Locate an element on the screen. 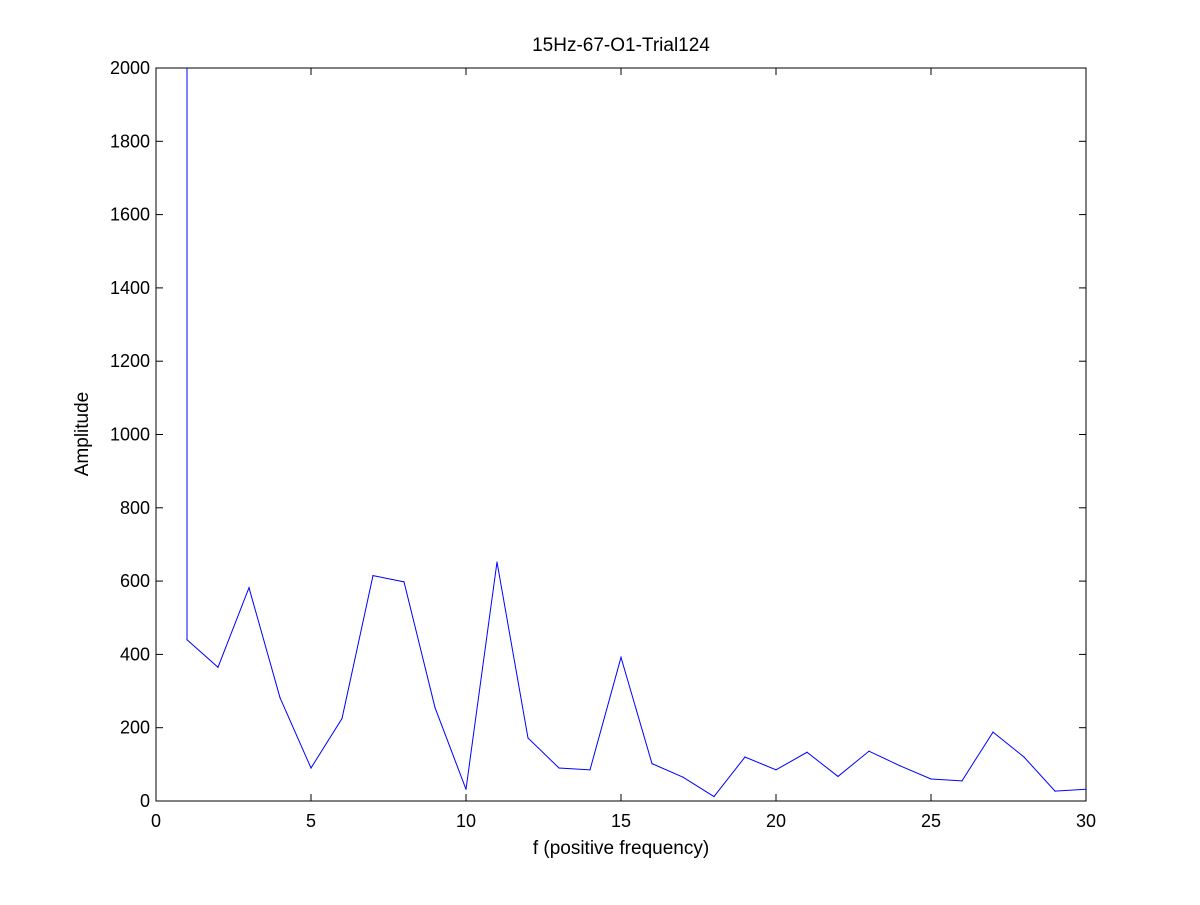 Image resolution: width=1200 pixels, height=905 pixels. x-tick-label: 20 is located at coordinates (776, 821).